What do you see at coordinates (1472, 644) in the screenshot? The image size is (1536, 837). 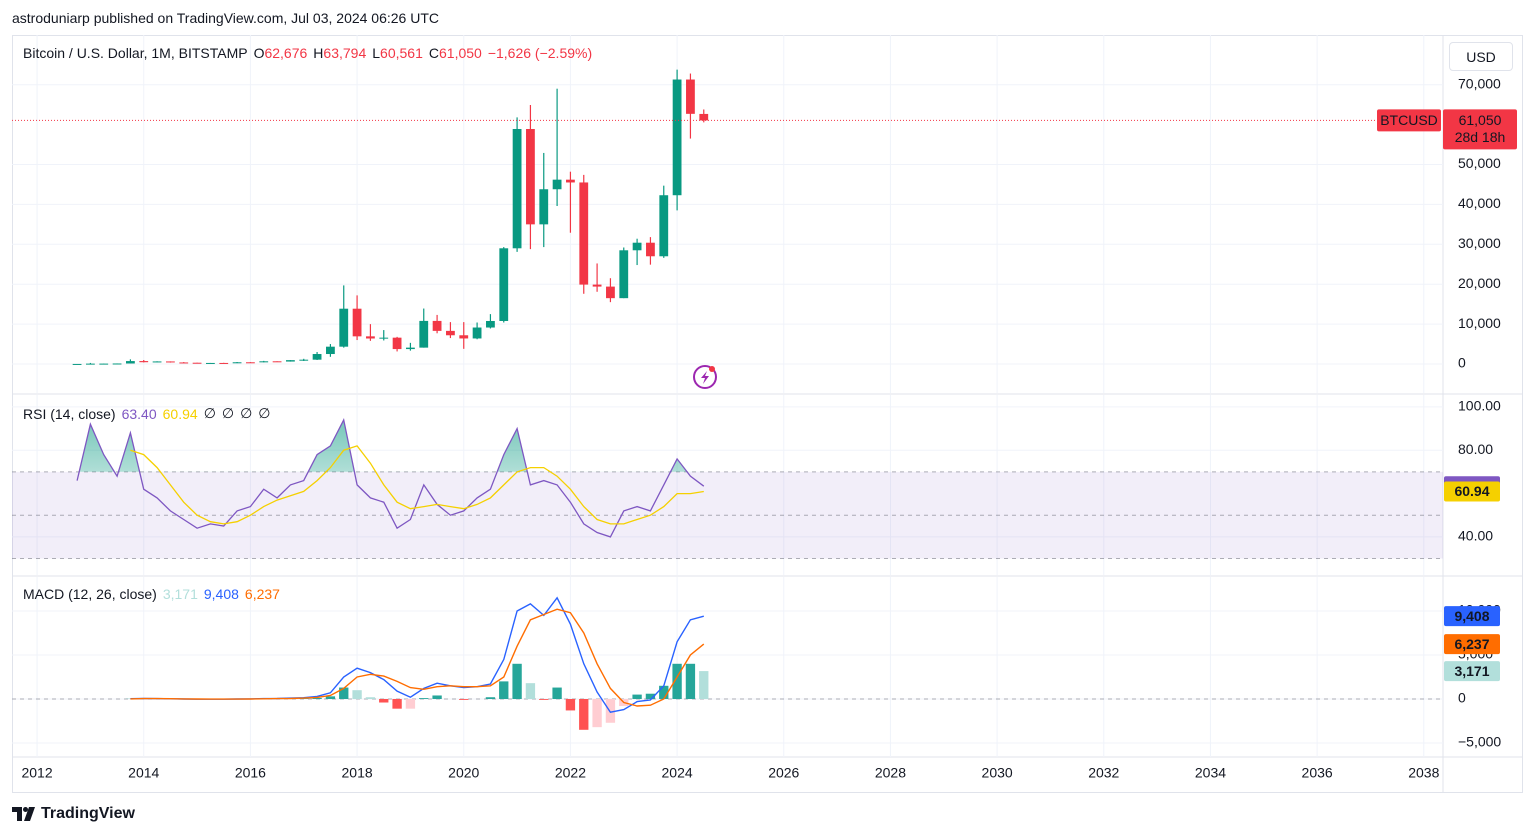 I see `signal-badge-bg` at bounding box center [1472, 644].